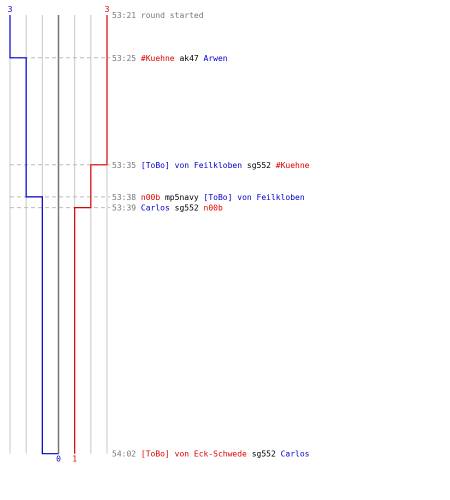 This screenshot has width=450, height=500. What do you see at coordinates (91, 234) in the screenshot?
I see `red-team-step-line` at bounding box center [91, 234].